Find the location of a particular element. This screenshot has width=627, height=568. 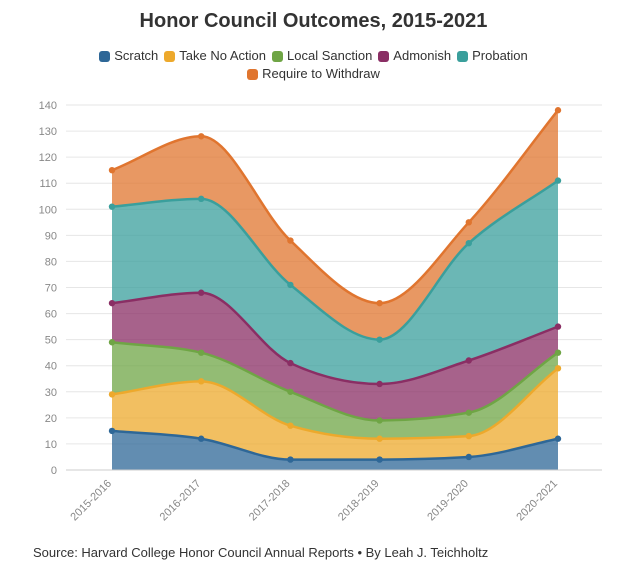

legend-label: Scratch is located at coordinates (136, 55).